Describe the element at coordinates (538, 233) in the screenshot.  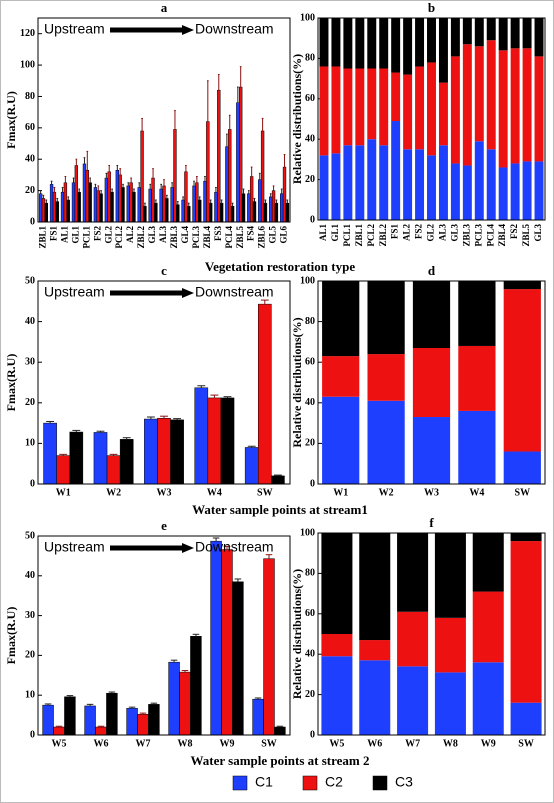
I see `x-tick-label: GL3` at that location.